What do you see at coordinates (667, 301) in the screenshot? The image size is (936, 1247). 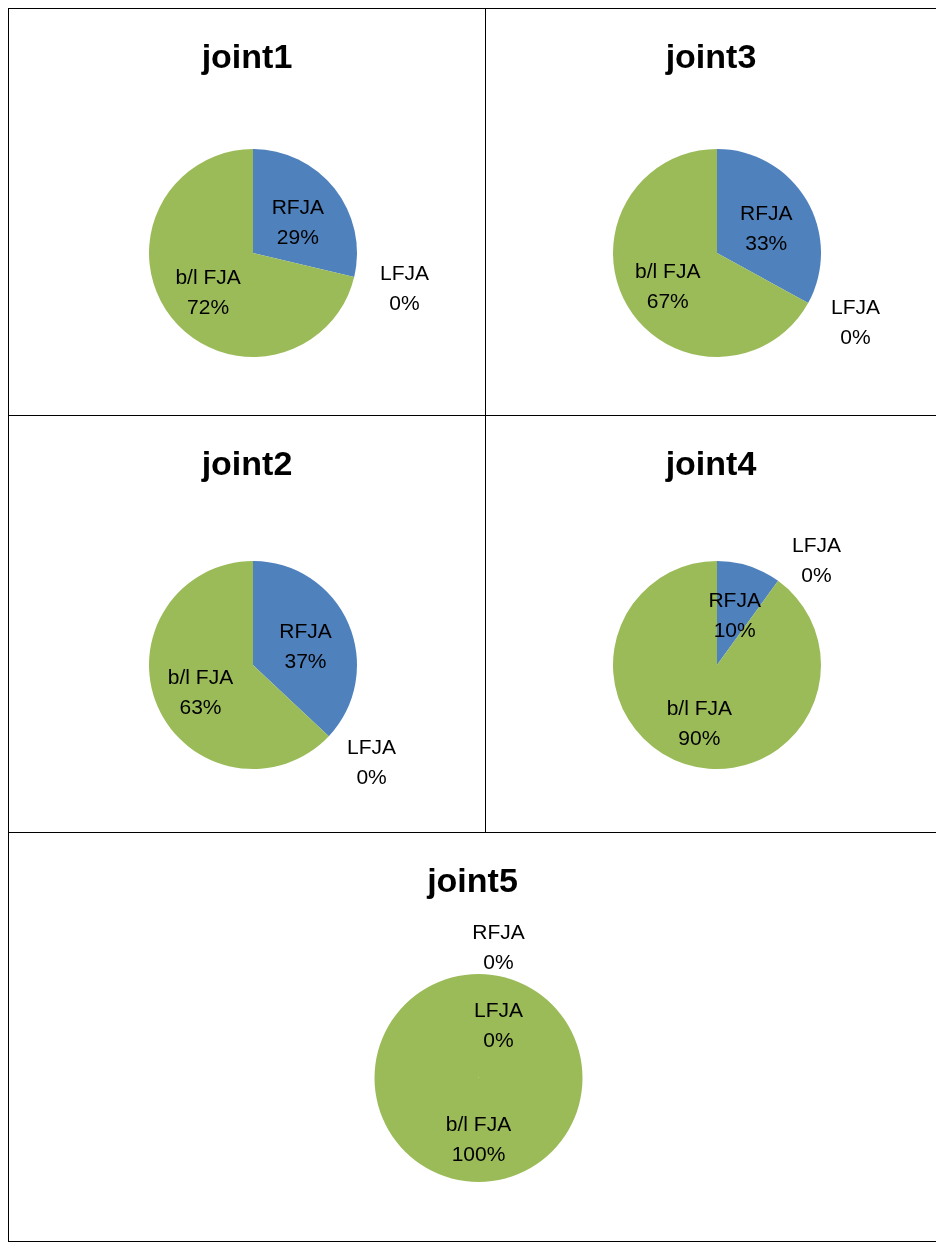 I see `data-label: 67%` at bounding box center [667, 301].